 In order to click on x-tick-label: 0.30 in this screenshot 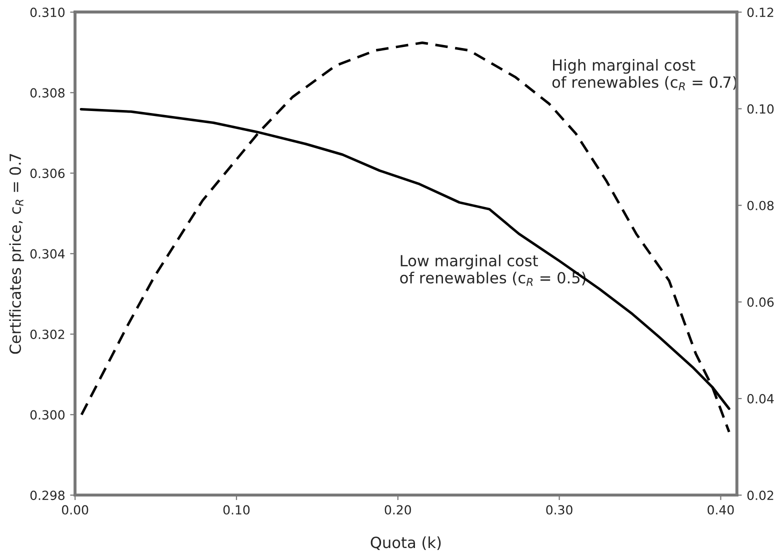, I will do `click(559, 510)`.